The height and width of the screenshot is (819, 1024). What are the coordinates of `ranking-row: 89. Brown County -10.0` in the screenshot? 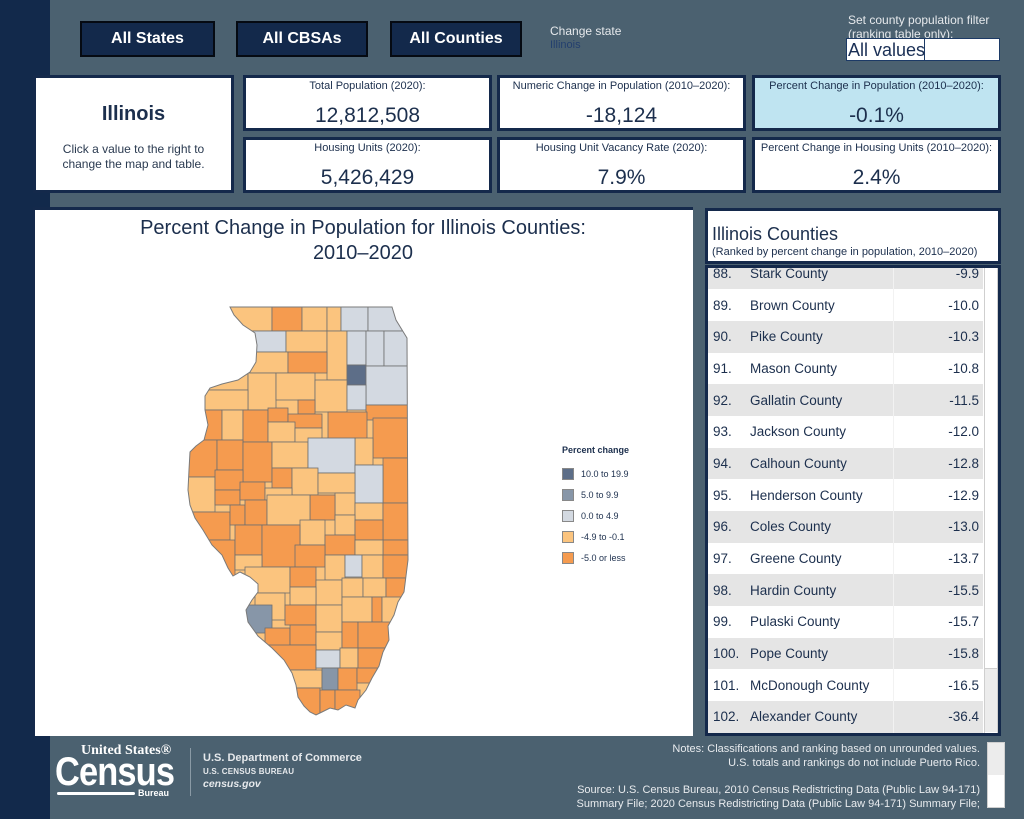 It's located at (845, 305).